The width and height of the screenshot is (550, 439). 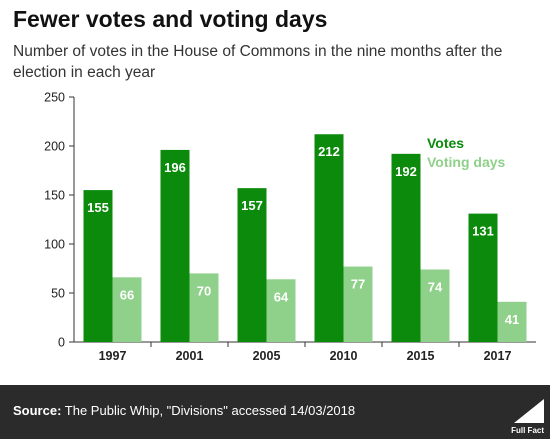 What do you see at coordinates (252, 265) in the screenshot?
I see `bar-votes-2005` at bounding box center [252, 265].